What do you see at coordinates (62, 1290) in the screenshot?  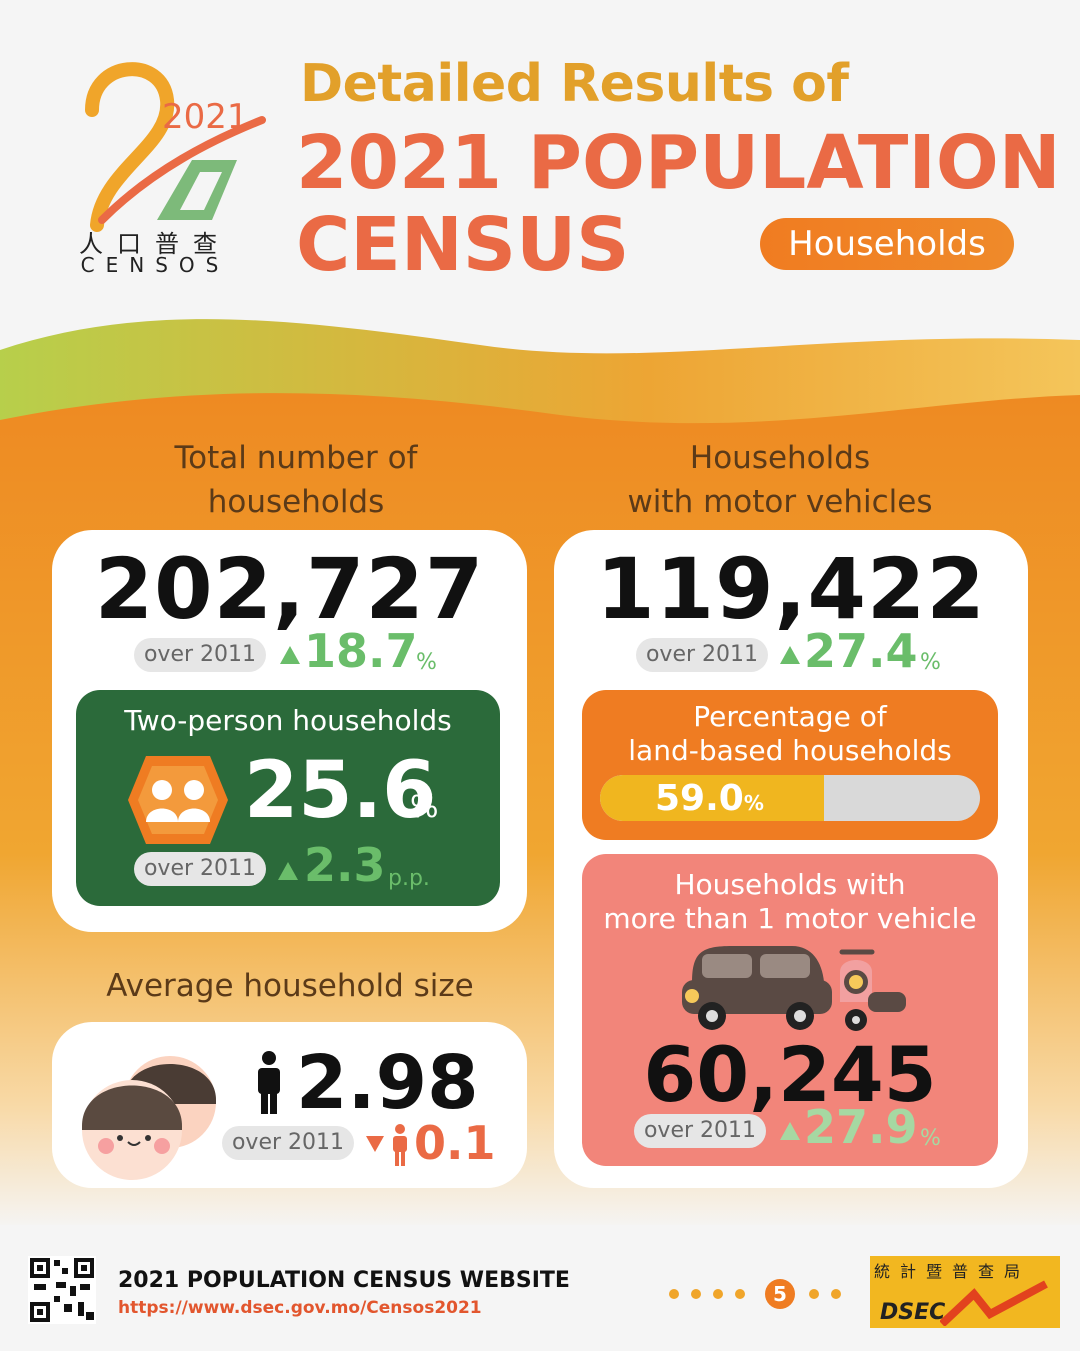 I see `qr-code-icon` at bounding box center [62, 1290].